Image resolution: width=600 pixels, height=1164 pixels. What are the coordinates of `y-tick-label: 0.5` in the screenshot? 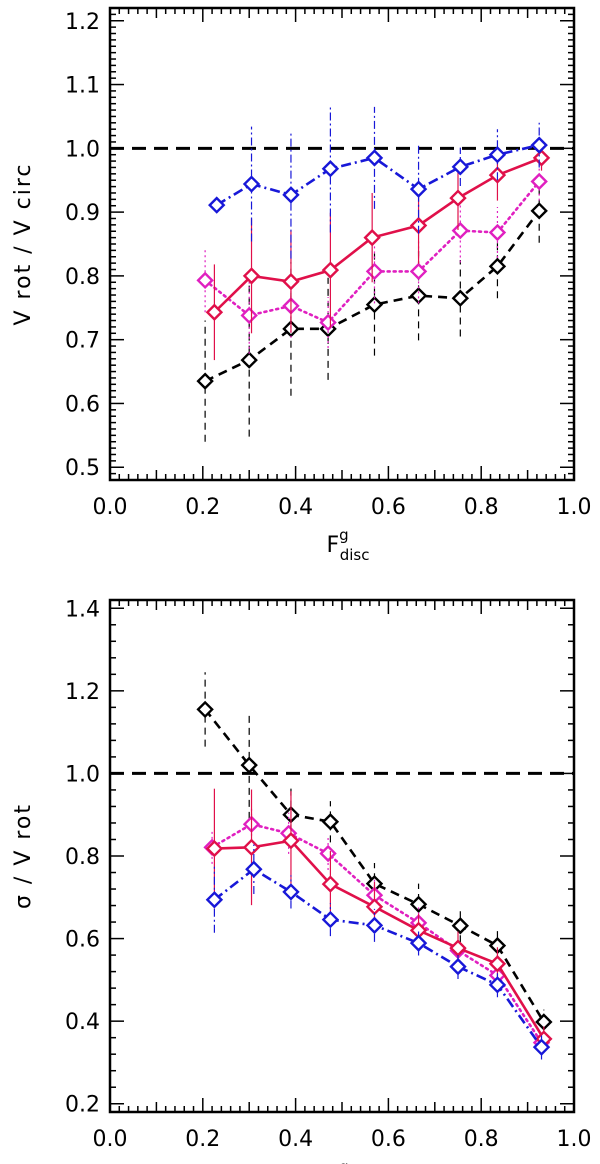 It's located at (82, 468).